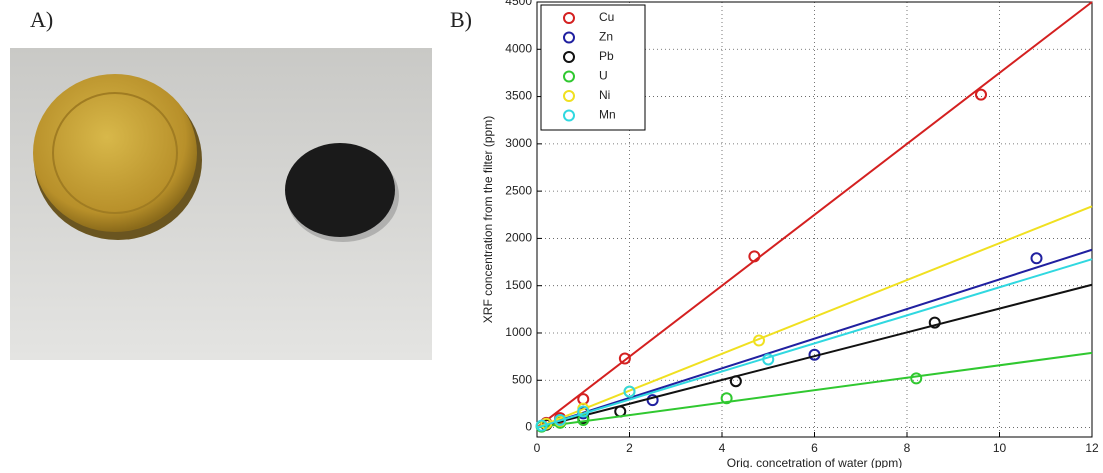 The height and width of the screenshot is (473, 1103). I want to click on y-tick-label: 4500, so click(518, 4).